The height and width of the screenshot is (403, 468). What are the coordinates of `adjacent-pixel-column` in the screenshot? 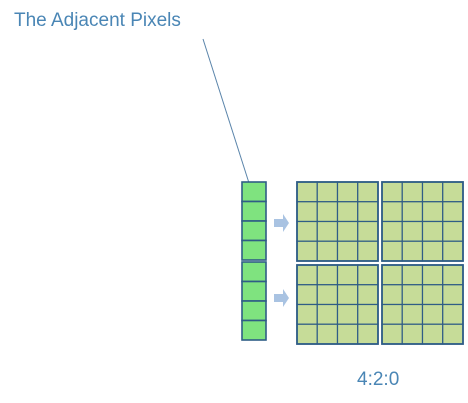 It's located at (254, 261).